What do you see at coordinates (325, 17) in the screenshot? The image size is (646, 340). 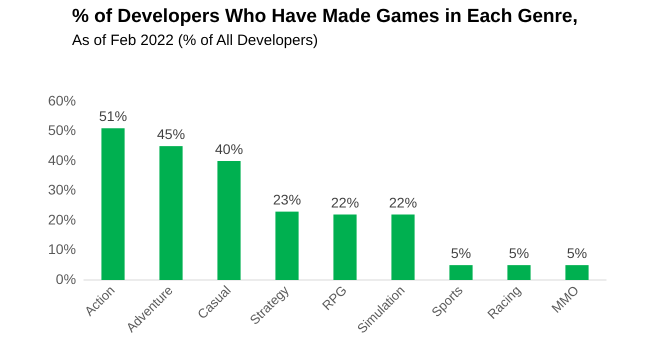 I see `chart-title: % of Developers Who Have Made Games in Each Genre,` at bounding box center [325, 17].